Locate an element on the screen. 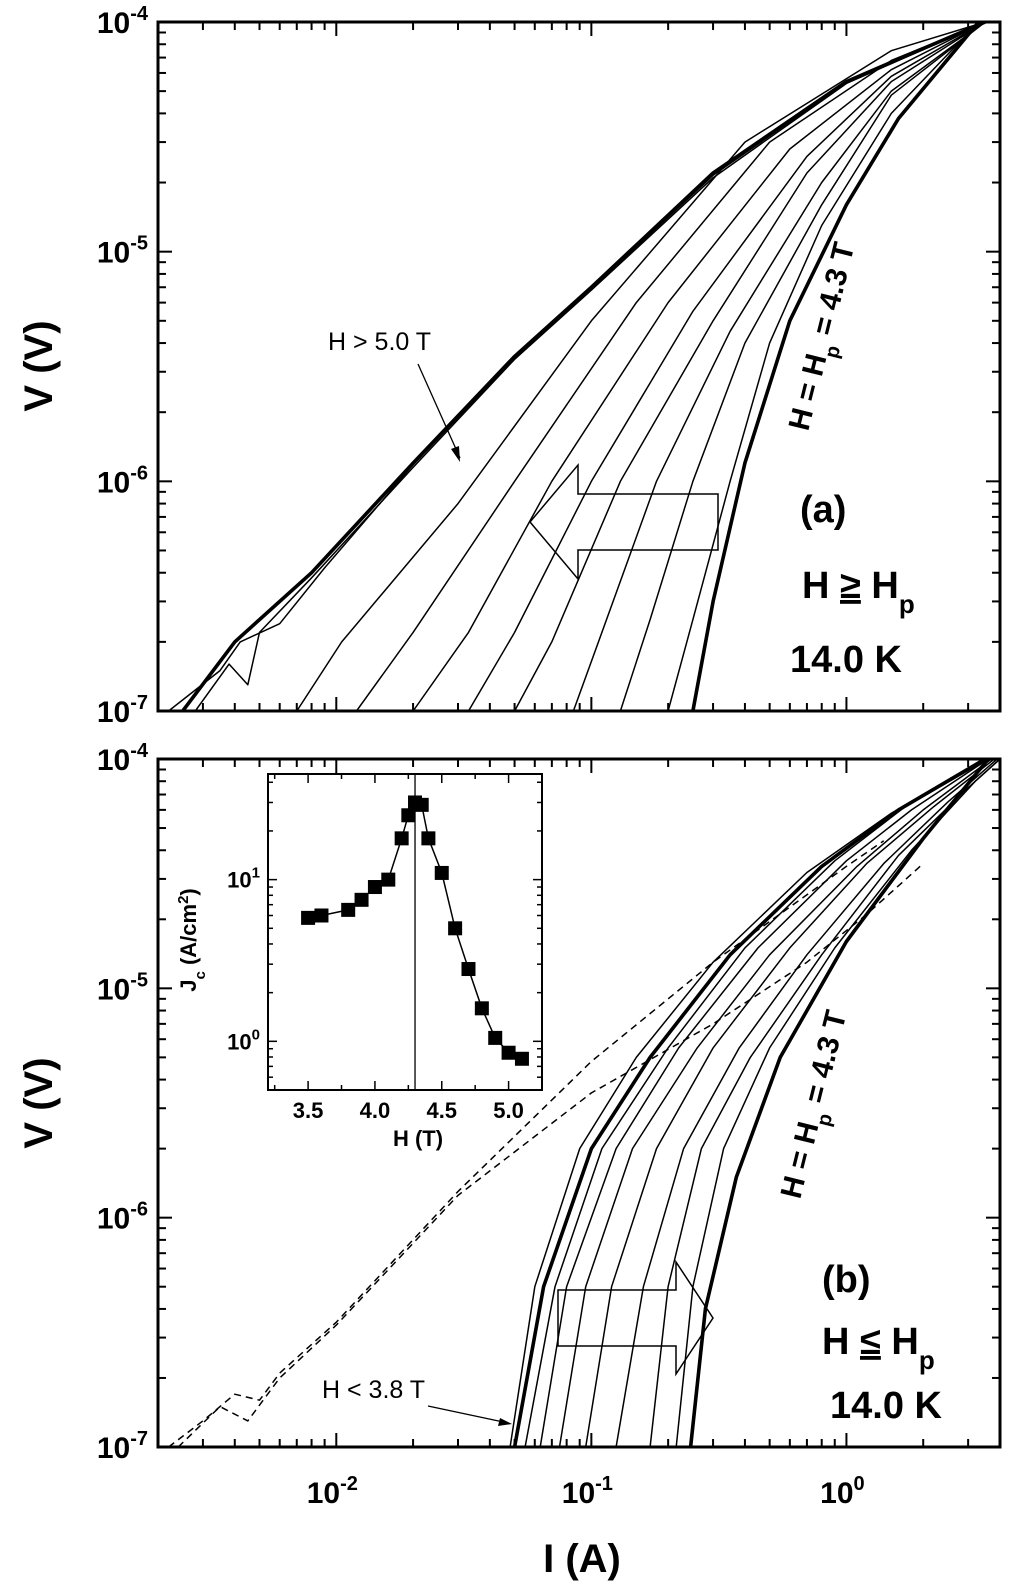 The width and height of the screenshot is (1021, 1588). panel-b-y-tick-label: 10⁻⁵ is located at coordinates (122, 987).